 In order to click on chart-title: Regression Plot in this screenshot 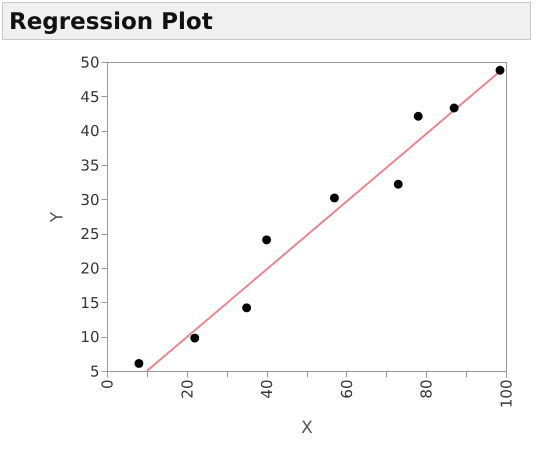, I will do `click(266, 21)`.